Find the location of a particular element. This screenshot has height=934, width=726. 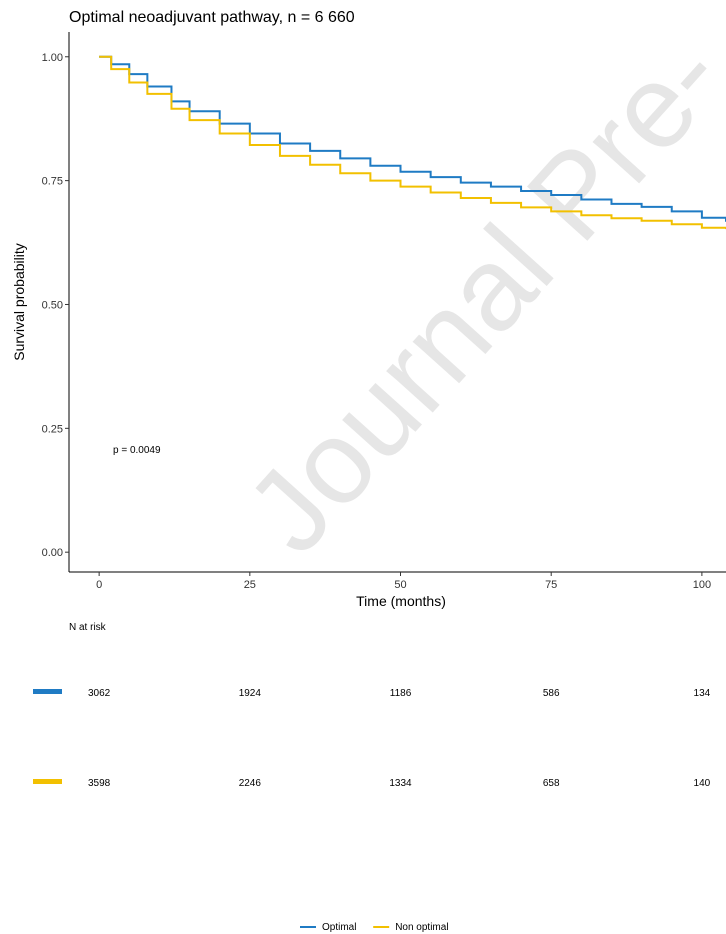

y-tick-label: 0.75 is located at coordinates (52, 182).